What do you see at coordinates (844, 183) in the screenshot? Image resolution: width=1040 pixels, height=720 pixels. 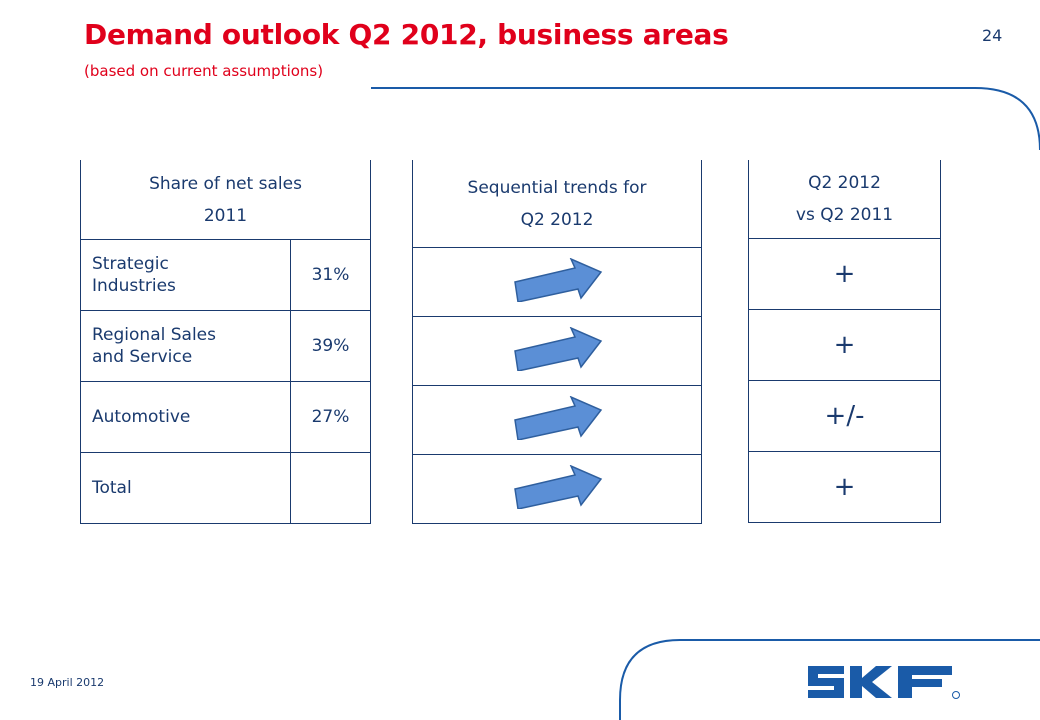 I see `yoy-header-line1: Q2 2012` at bounding box center [844, 183].